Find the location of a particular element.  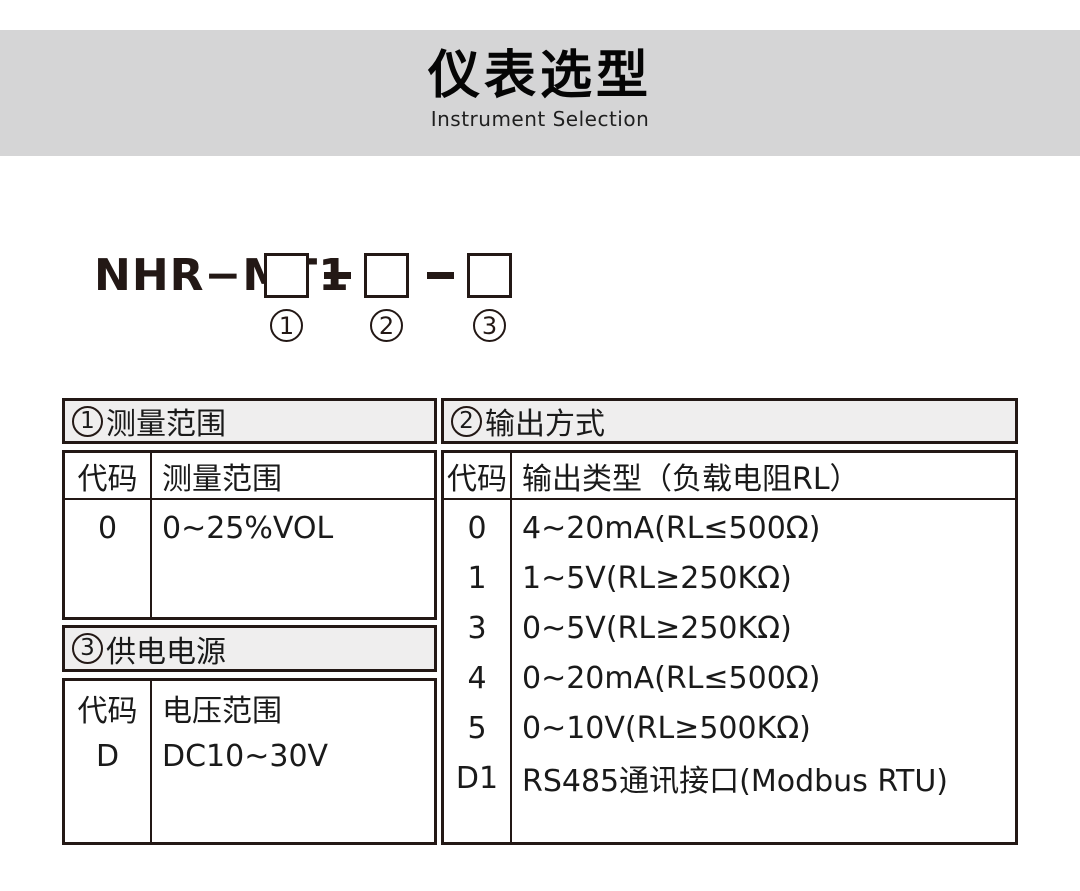

section-1-title: 测量范围 is located at coordinates (166, 424).